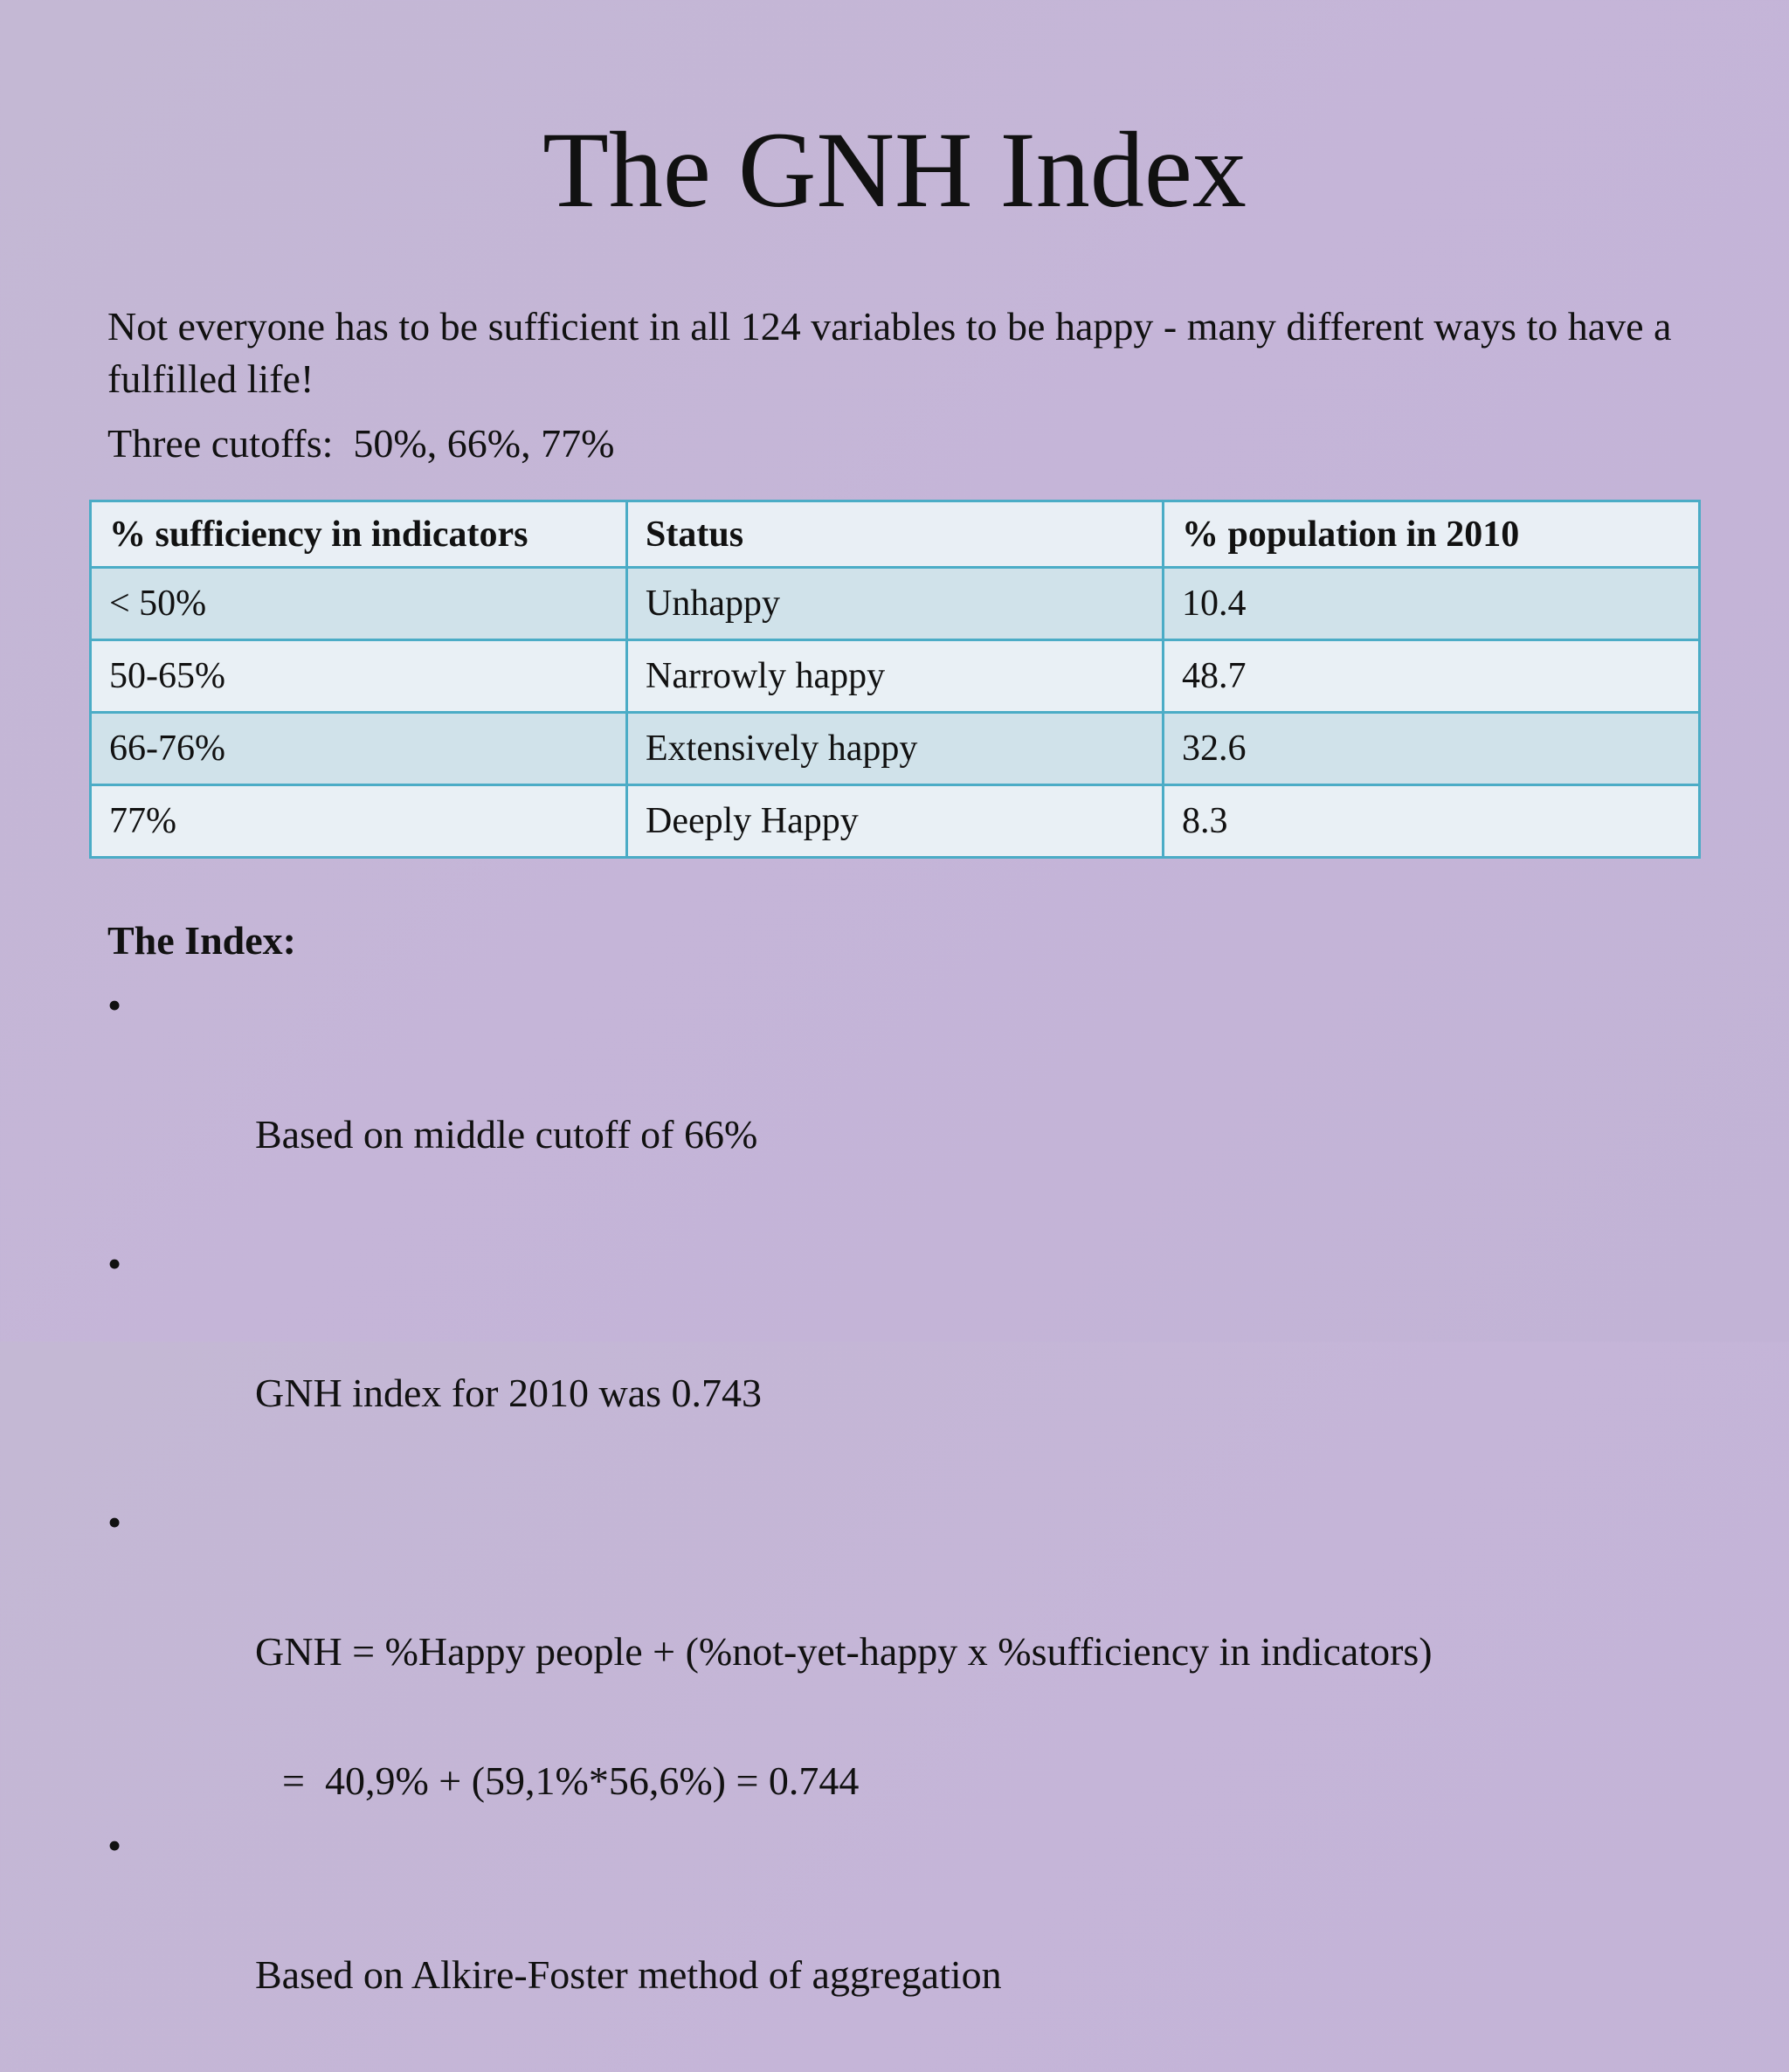 This screenshot has width=1789, height=2072. I want to click on bullet-text: Based on middle cutoff of 66%, so click(506, 1134).